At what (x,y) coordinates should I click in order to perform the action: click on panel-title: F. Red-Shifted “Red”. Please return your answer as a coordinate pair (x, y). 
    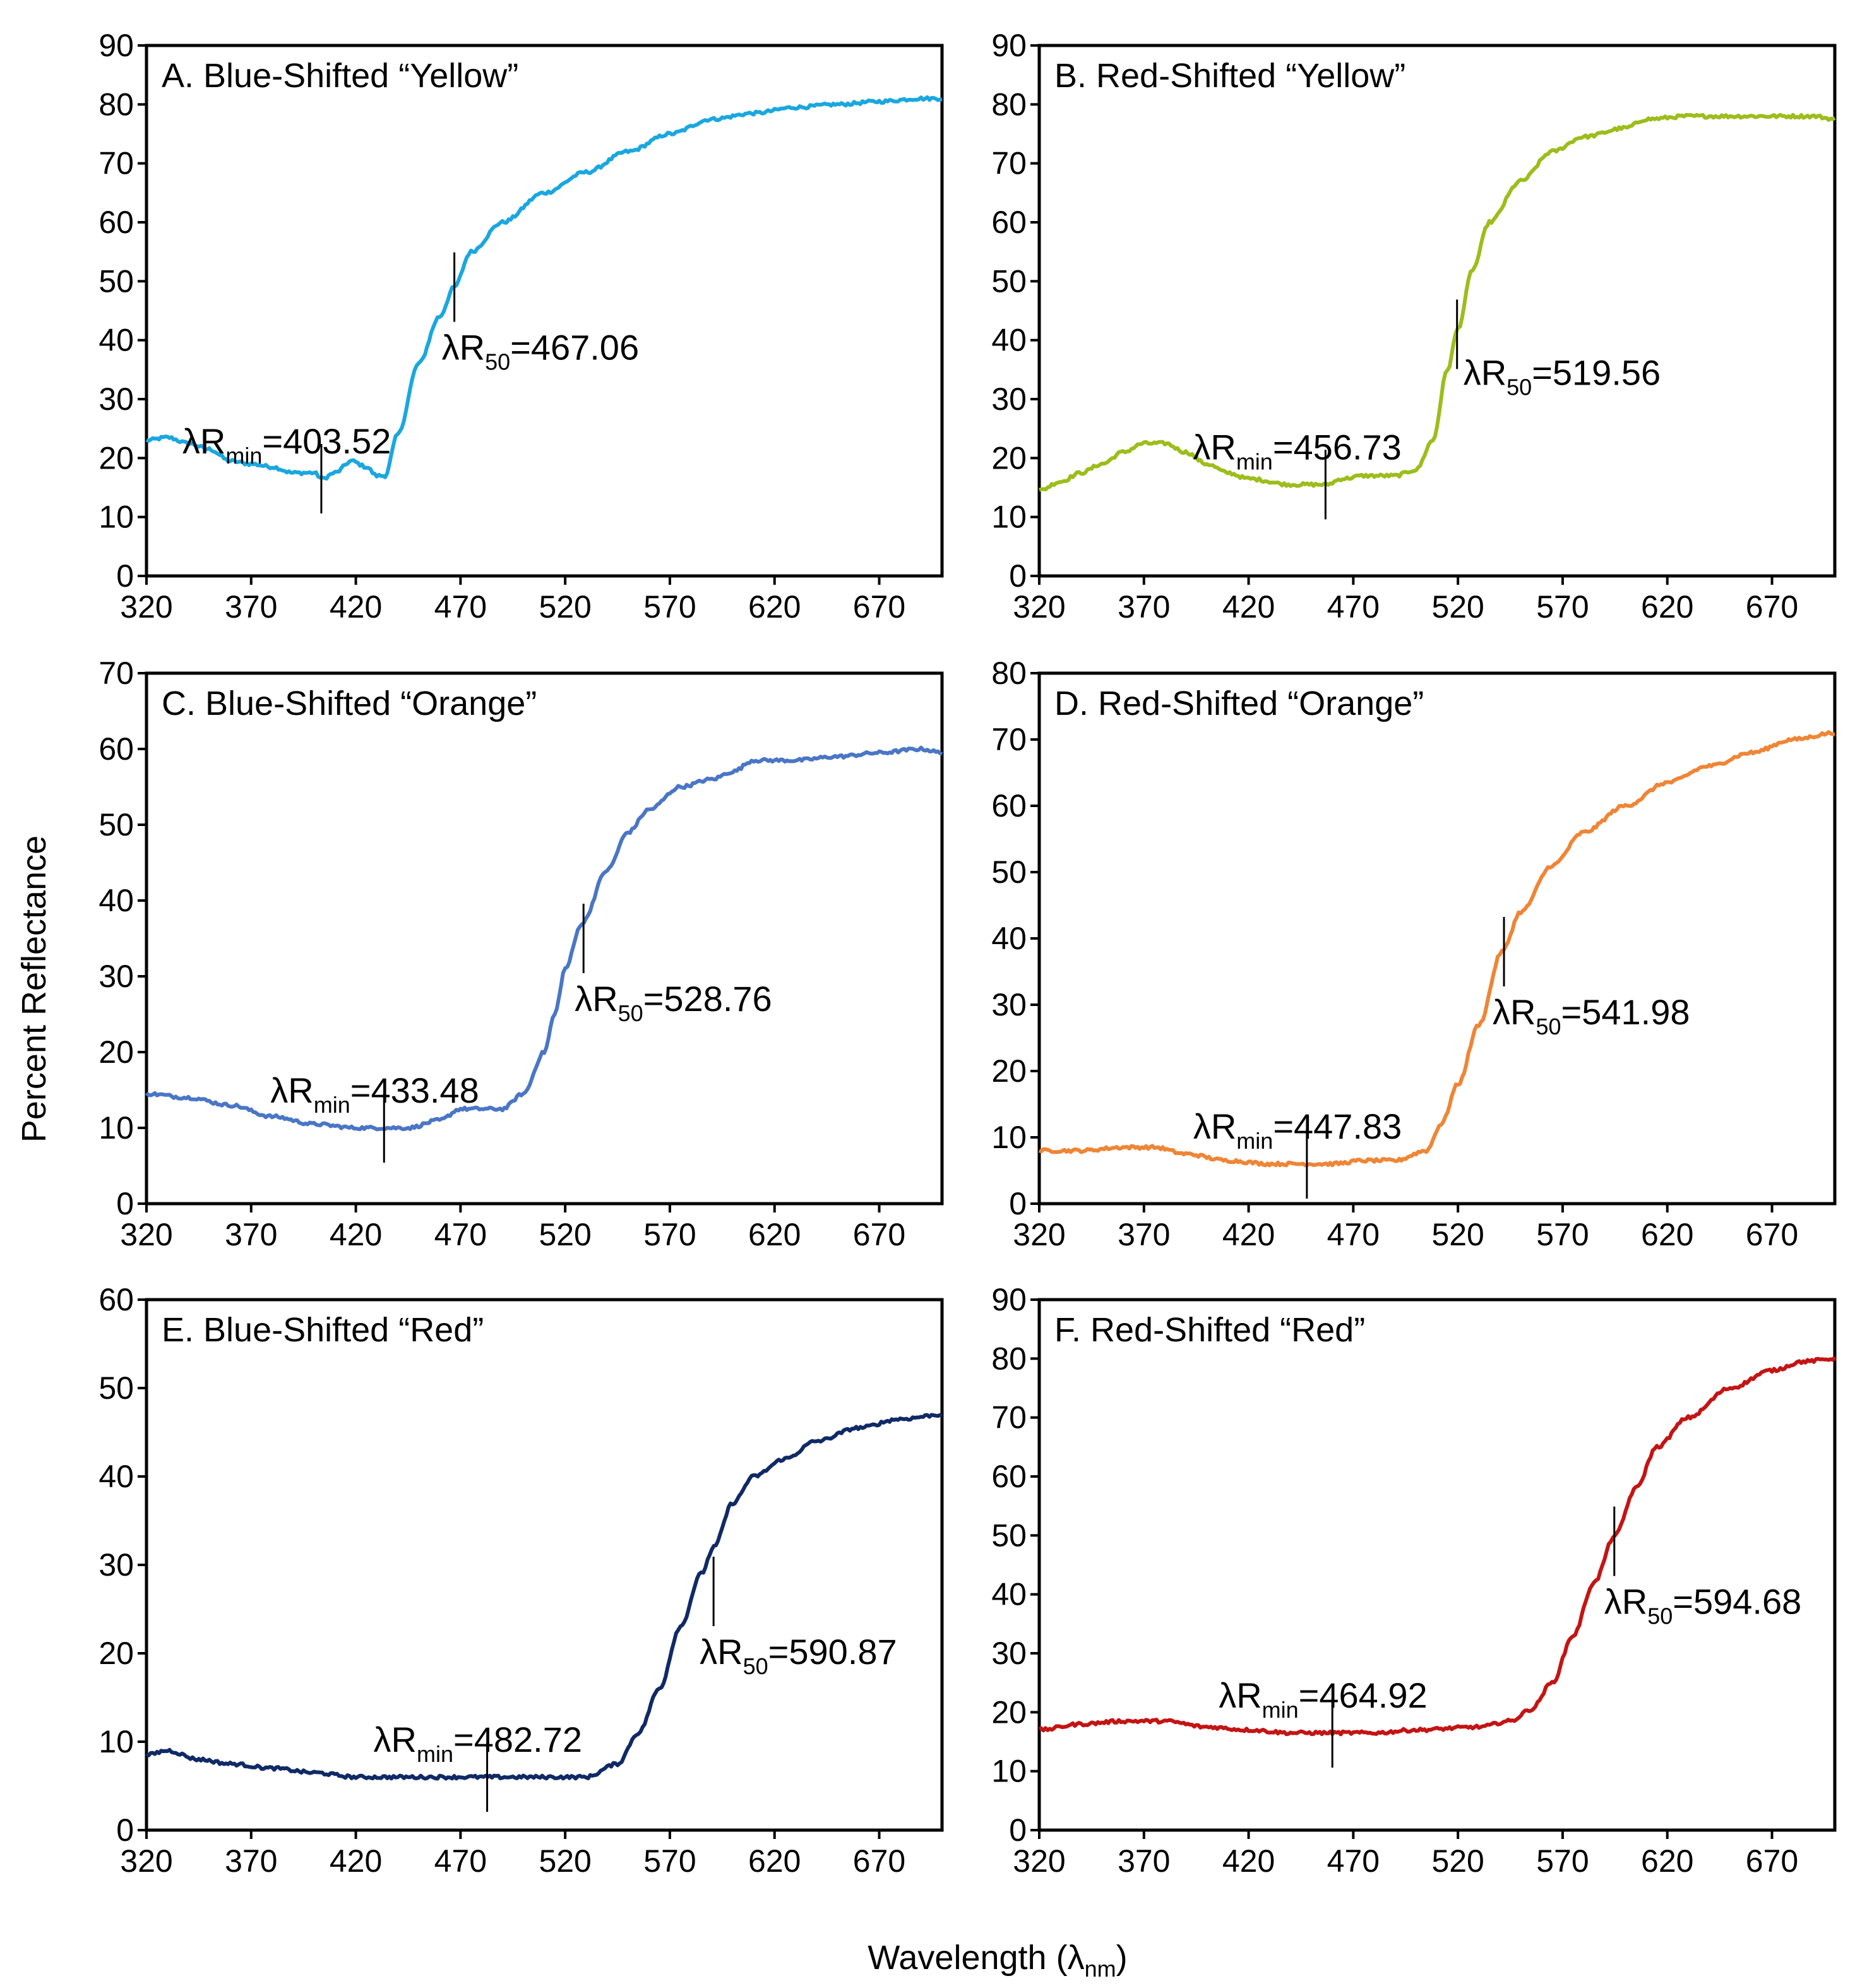
    Looking at the image, I should click on (1209, 1330).